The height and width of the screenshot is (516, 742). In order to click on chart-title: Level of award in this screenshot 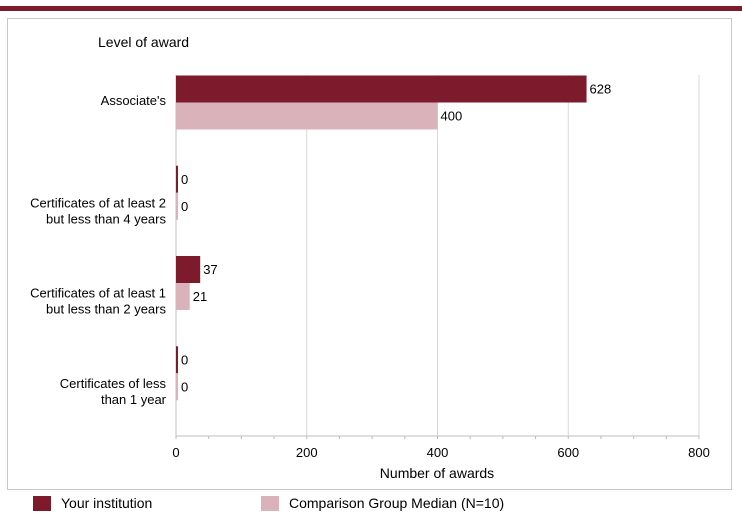, I will do `click(143, 42)`.